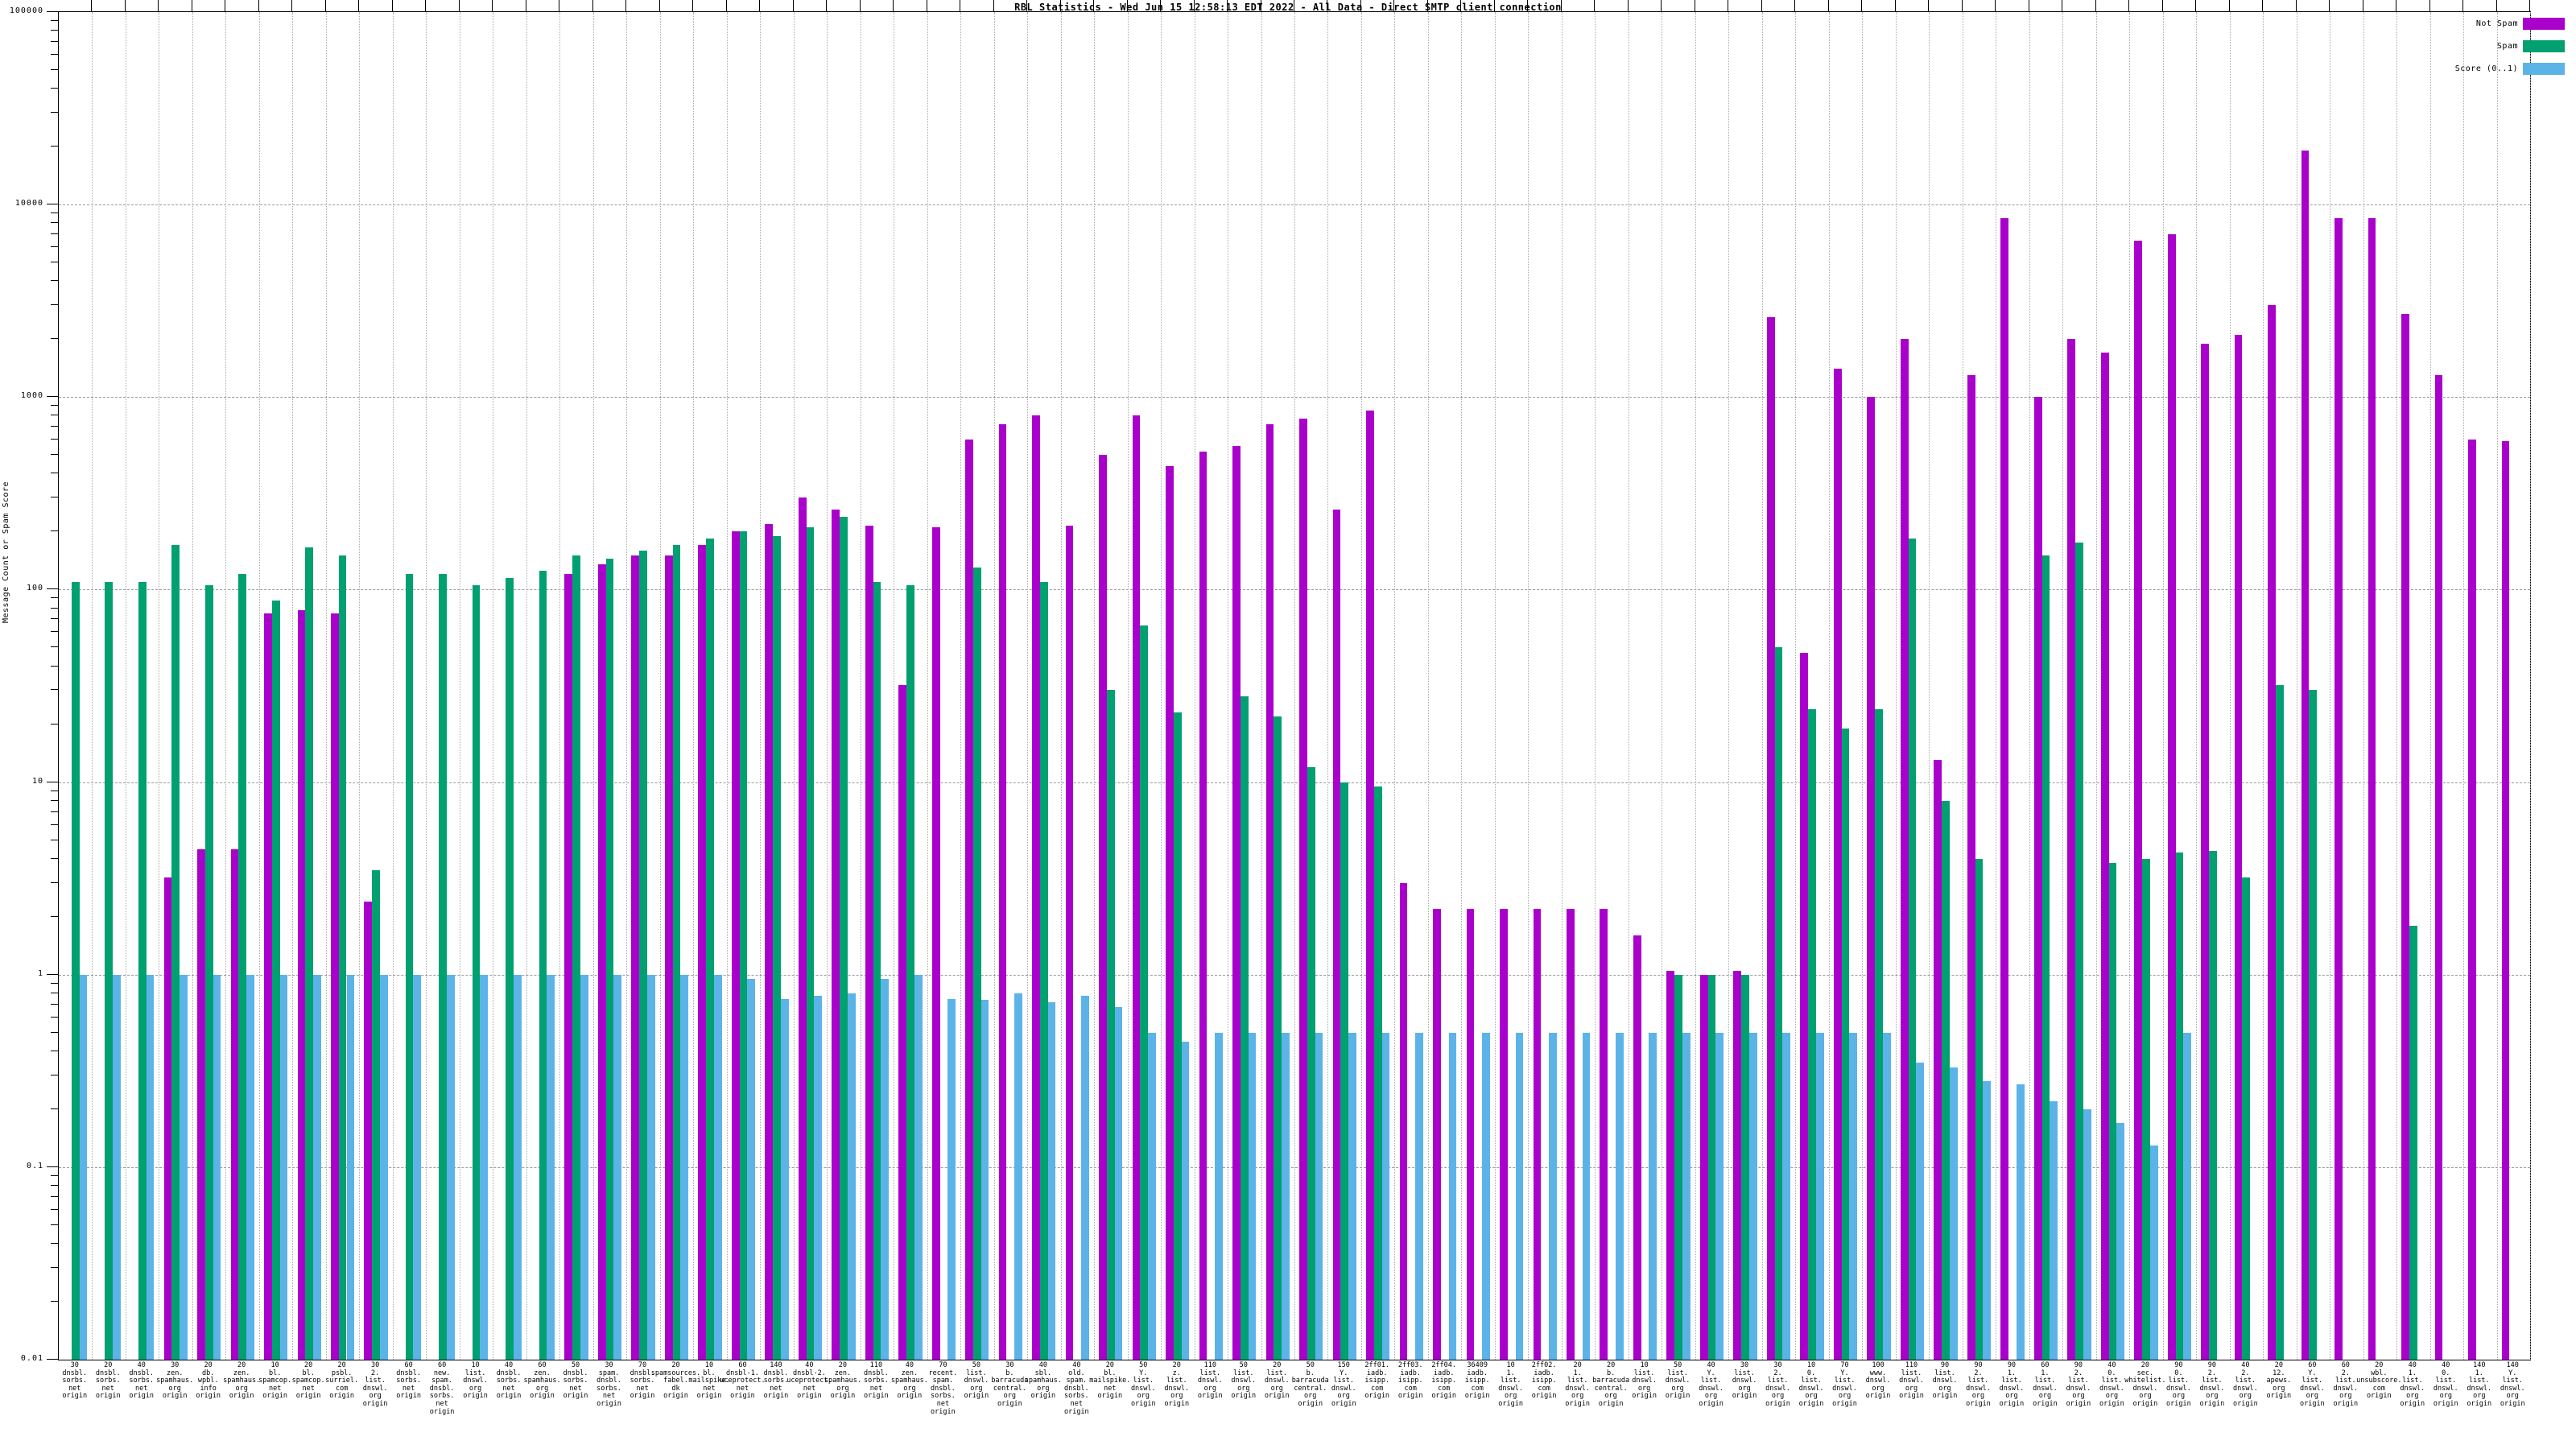 The width and height of the screenshot is (2576, 1449). Describe the element at coordinates (2445, 1384) in the screenshot. I see `x-axis-tick-label: 40 0. list. dnswl. org origin` at that location.